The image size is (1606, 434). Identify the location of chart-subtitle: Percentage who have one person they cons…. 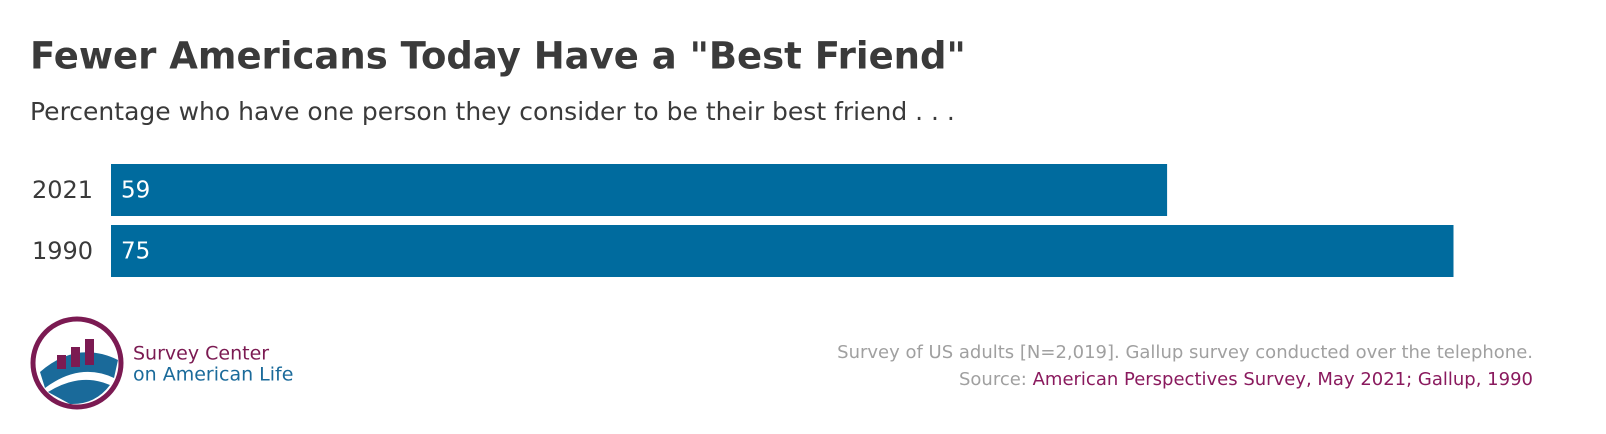
(492, 111).